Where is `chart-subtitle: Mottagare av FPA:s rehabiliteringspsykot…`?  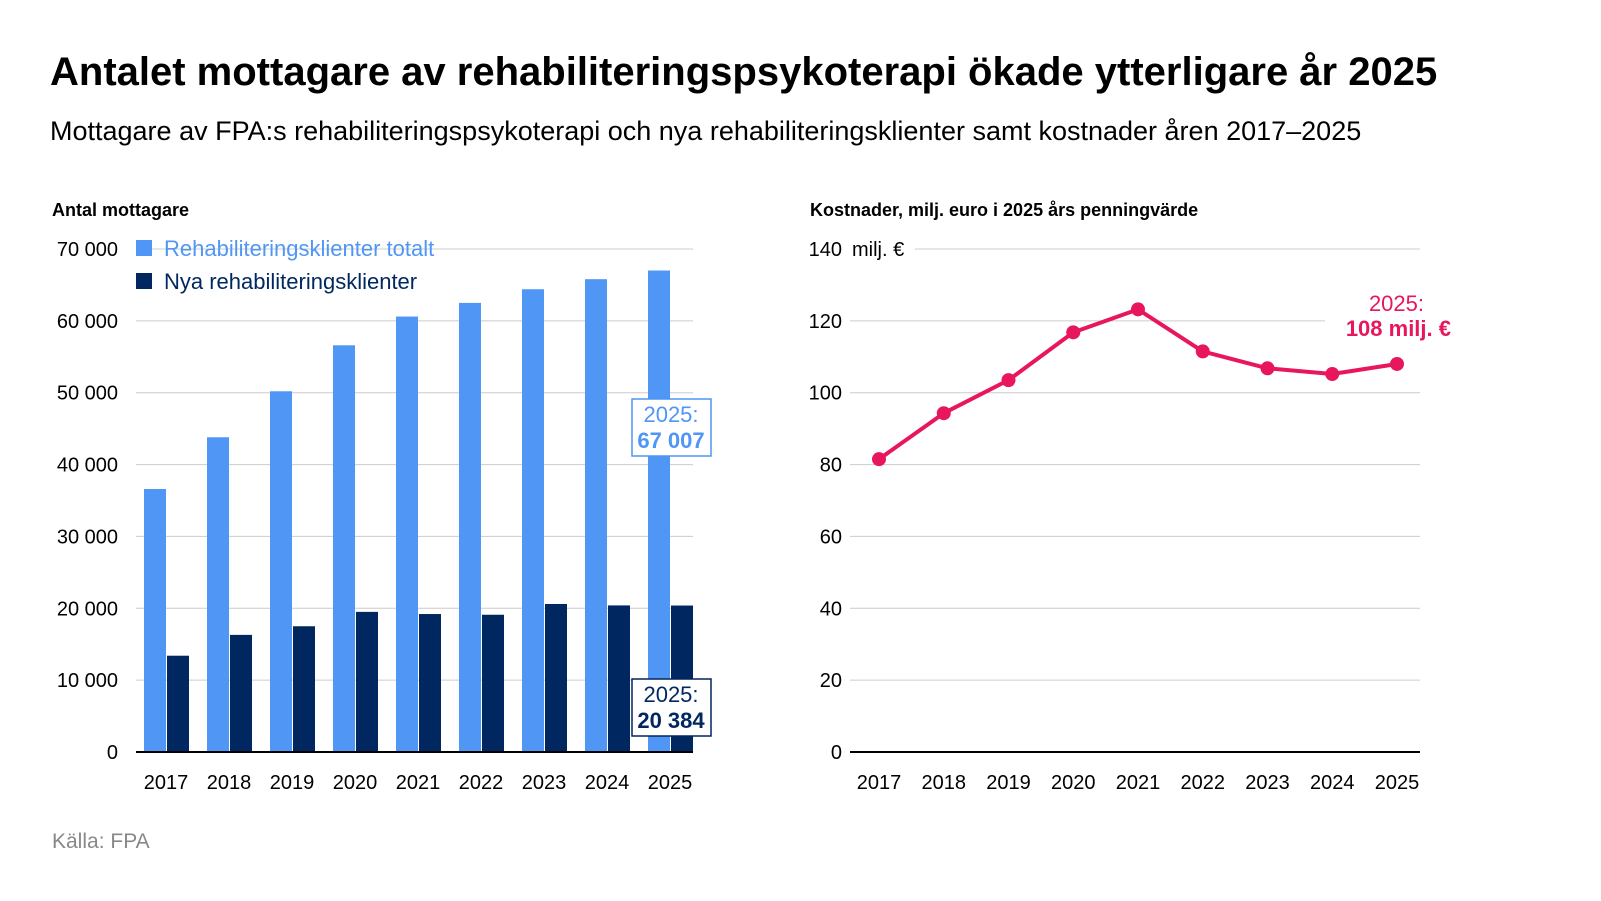 chart-subtitle: Mottagare av FPA:s rehabiliteringspsykot… is located at coordinates (705, 131).